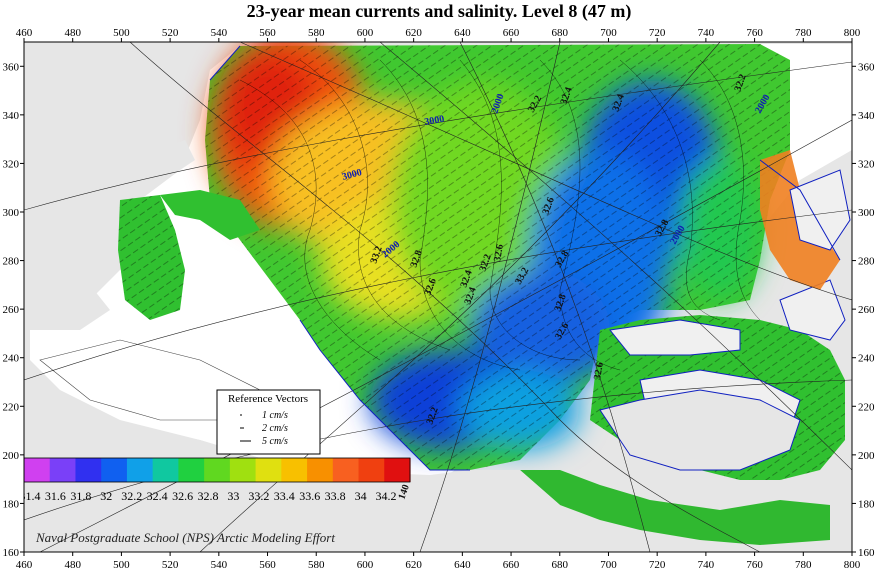  Describe the element at coordinates (403, 492) in the screenshot. I see `depth-label: 140` at that location.